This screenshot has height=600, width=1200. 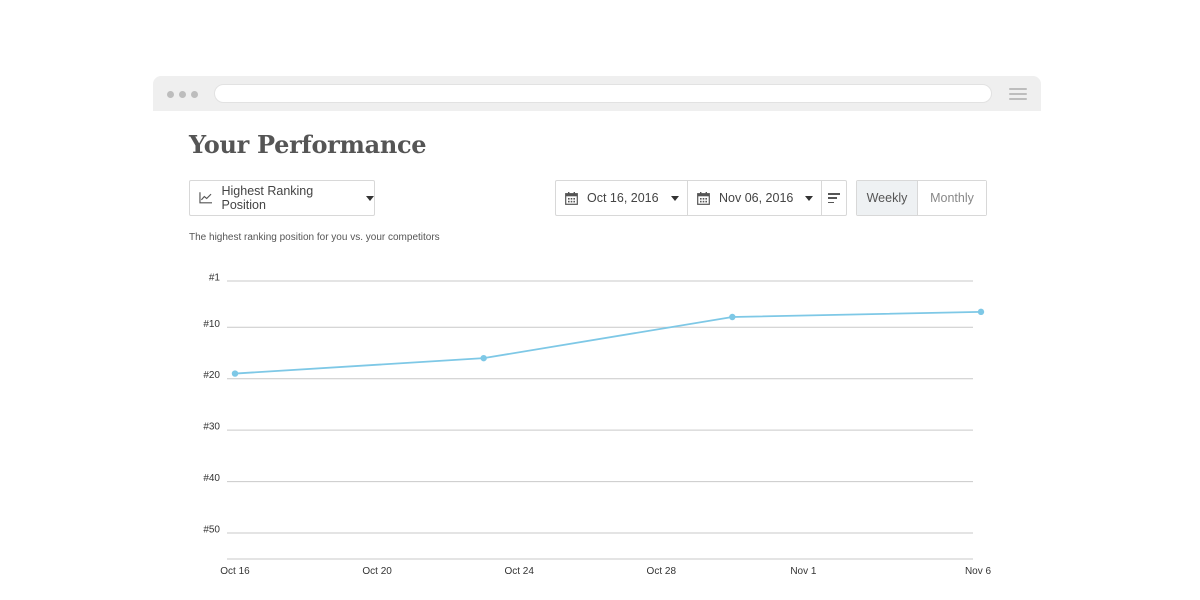 What do you see at coordinates (978, 571) in the screenshot?
I see `x-tick-label: Nov 6` at bounding box center [978, 571].